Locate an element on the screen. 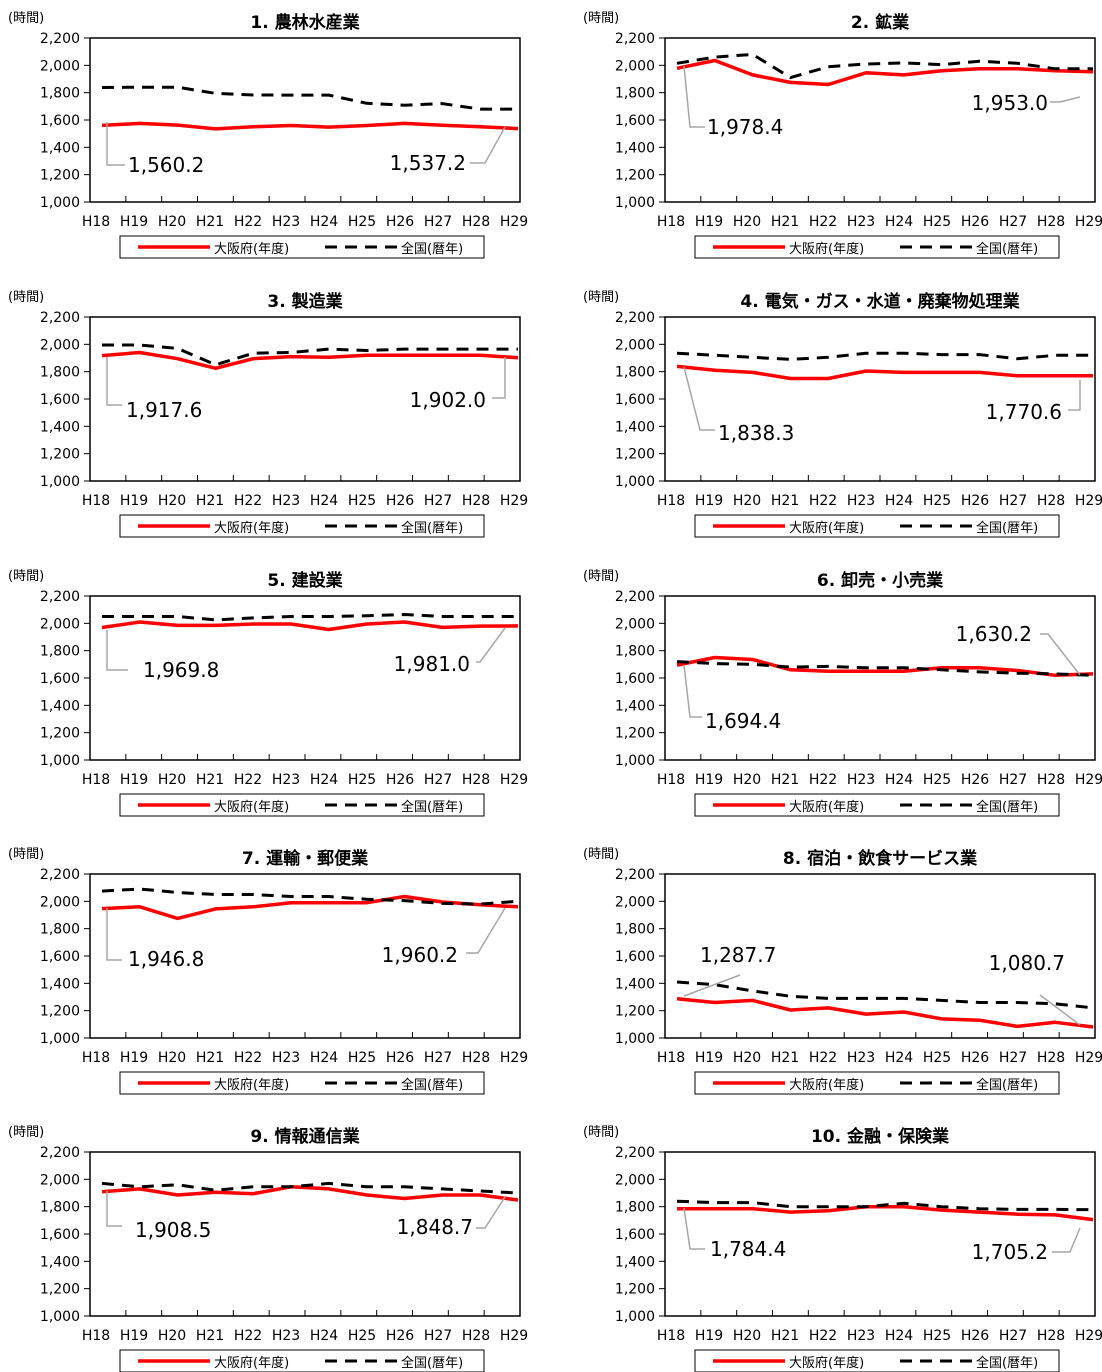 The height and width of the screenshot is (1372, 1102). data-label: 1,960.2 is located at coordinates (420, 955).